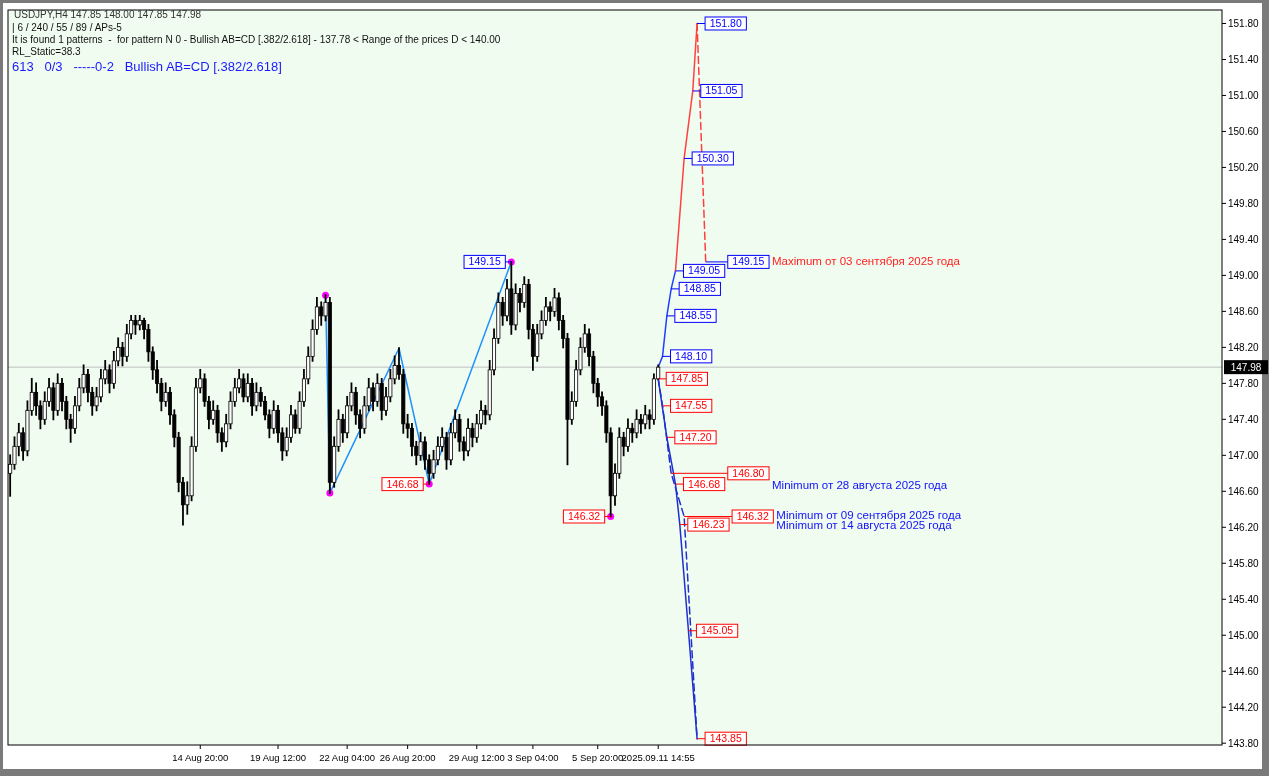 The width and height of the screenshot is (1269, 776). I want to click on annotation: 613 0/3 -----0-2 Bullish AB=CD [.382/2.618], so click(147, 66).